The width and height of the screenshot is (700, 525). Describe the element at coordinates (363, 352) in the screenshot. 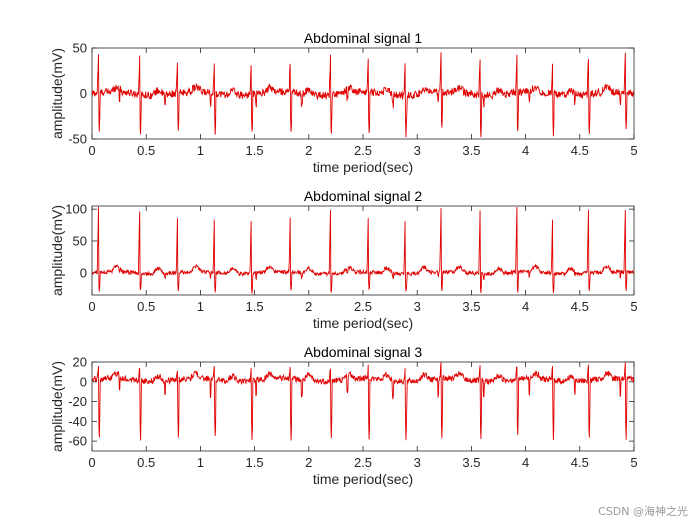

I see `chart-title: Abdominal signal 3` at that location.